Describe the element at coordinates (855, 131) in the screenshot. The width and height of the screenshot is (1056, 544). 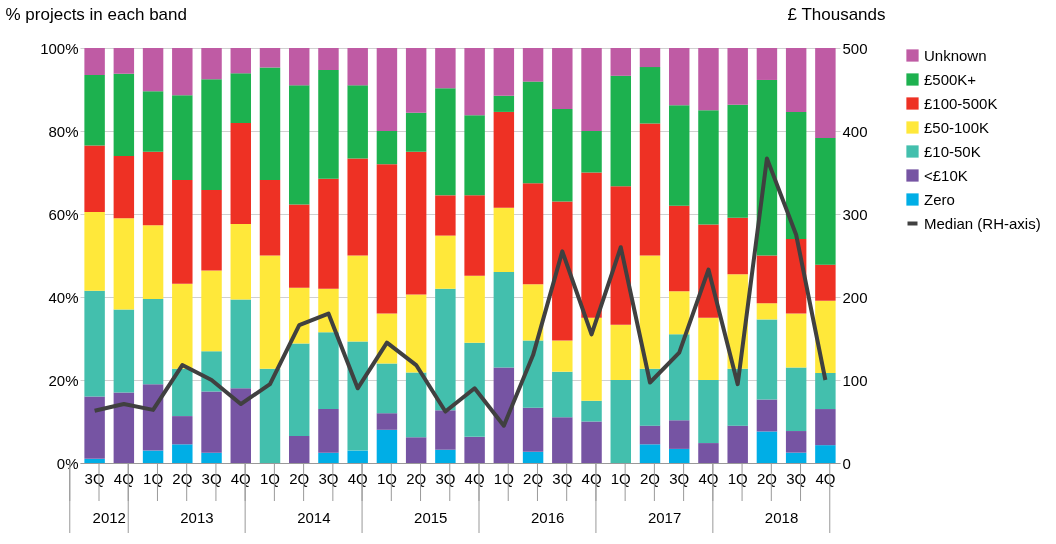
I see `y2-tick-label: 400` at that location.